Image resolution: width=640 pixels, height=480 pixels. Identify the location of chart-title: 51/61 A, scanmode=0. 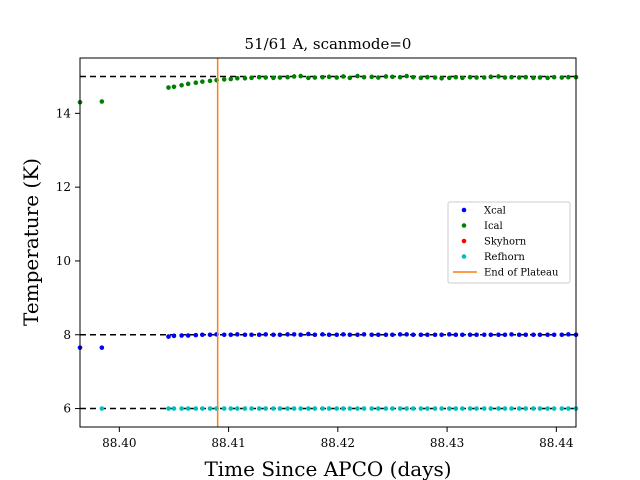
(328, 44).